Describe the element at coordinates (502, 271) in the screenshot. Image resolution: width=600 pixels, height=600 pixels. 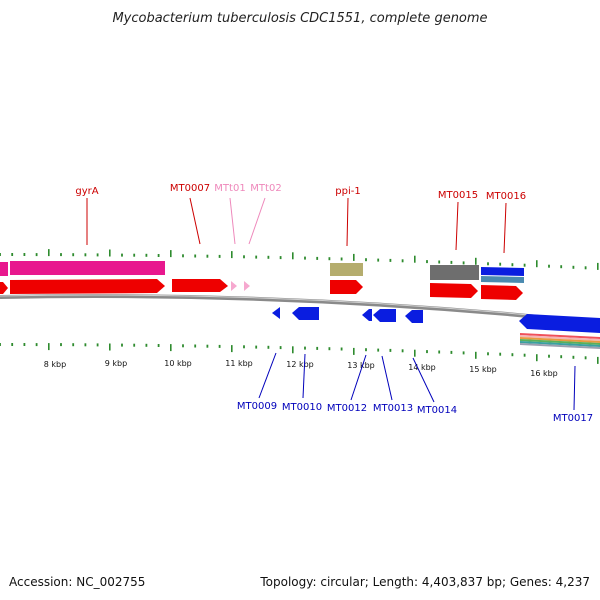
I see `gene-bar-MT0016-region-blue` at that location.